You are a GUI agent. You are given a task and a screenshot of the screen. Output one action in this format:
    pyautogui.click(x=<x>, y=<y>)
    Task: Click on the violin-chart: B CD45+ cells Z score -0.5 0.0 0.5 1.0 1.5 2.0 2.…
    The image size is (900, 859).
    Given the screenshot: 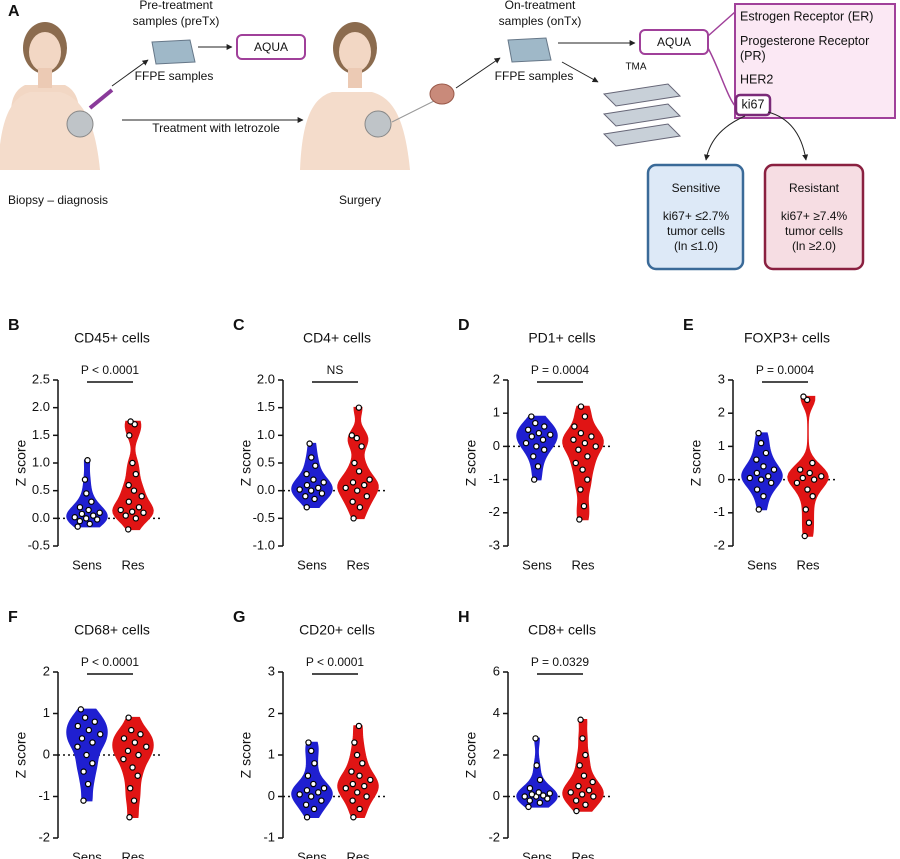 What is the action you would take?
    pyautogui.click(x=84, y=444)
    